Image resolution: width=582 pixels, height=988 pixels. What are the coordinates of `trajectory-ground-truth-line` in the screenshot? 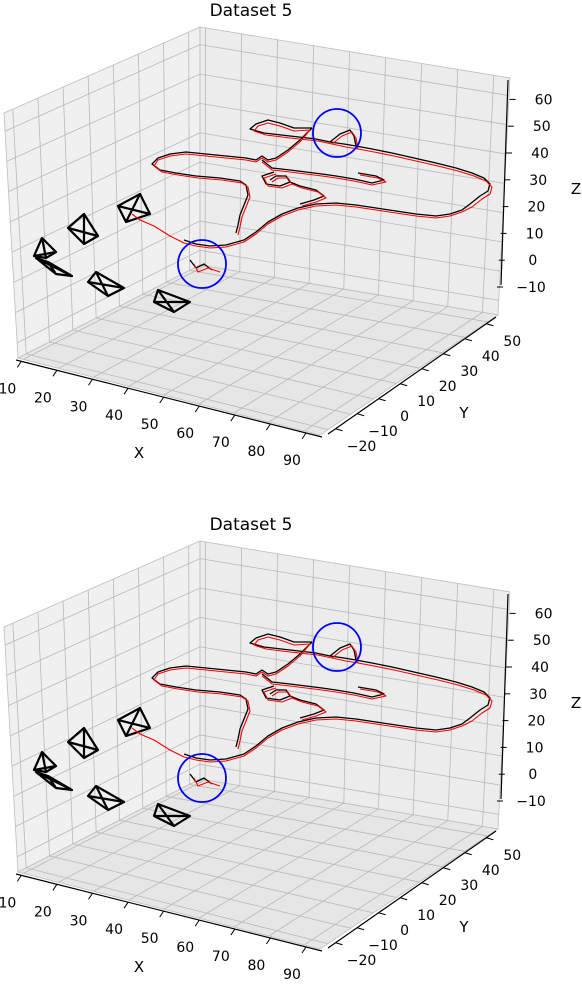 It's located at (321, 195).